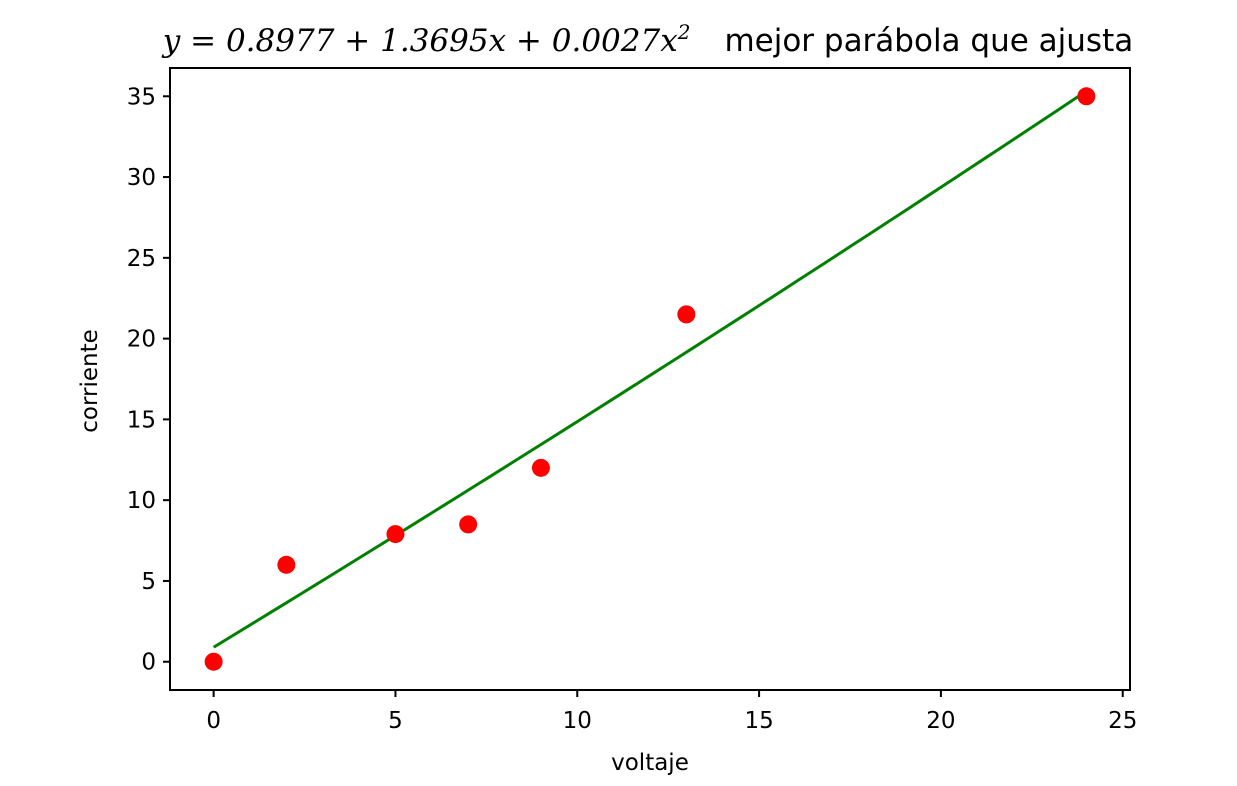 This screenshot has width=1237, height=786. I want to click on x-axis-label: voltaje, so click(650, 763).